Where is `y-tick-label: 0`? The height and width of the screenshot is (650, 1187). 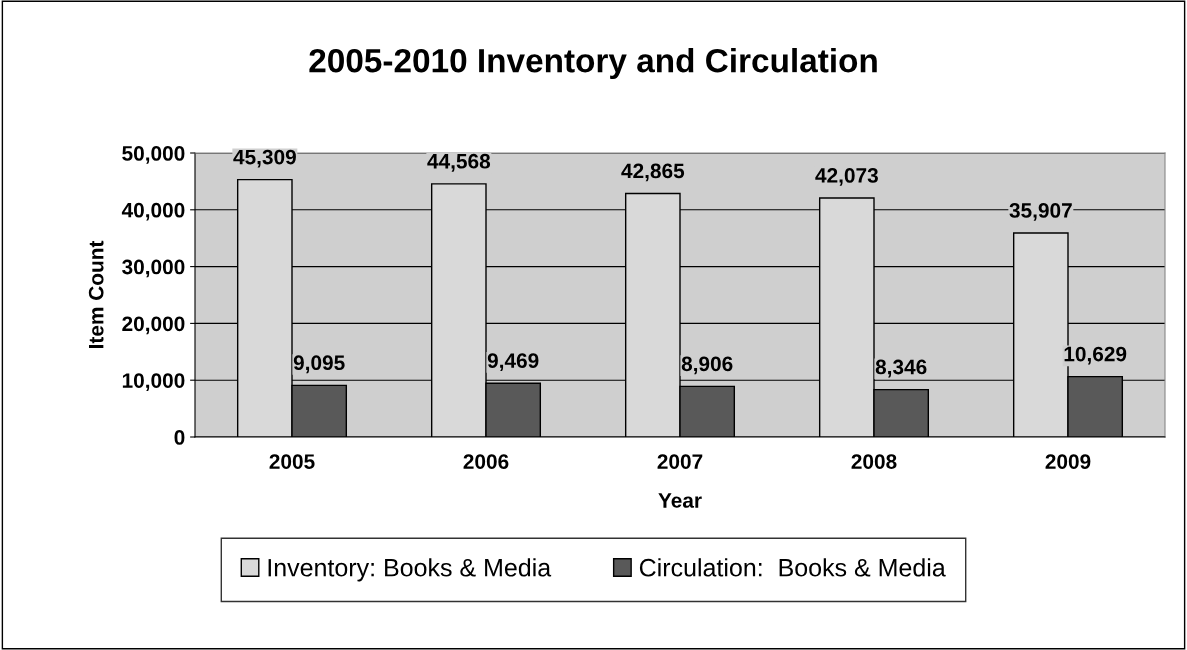 y-tick-label: 0 is located at coordinates (179, 437).